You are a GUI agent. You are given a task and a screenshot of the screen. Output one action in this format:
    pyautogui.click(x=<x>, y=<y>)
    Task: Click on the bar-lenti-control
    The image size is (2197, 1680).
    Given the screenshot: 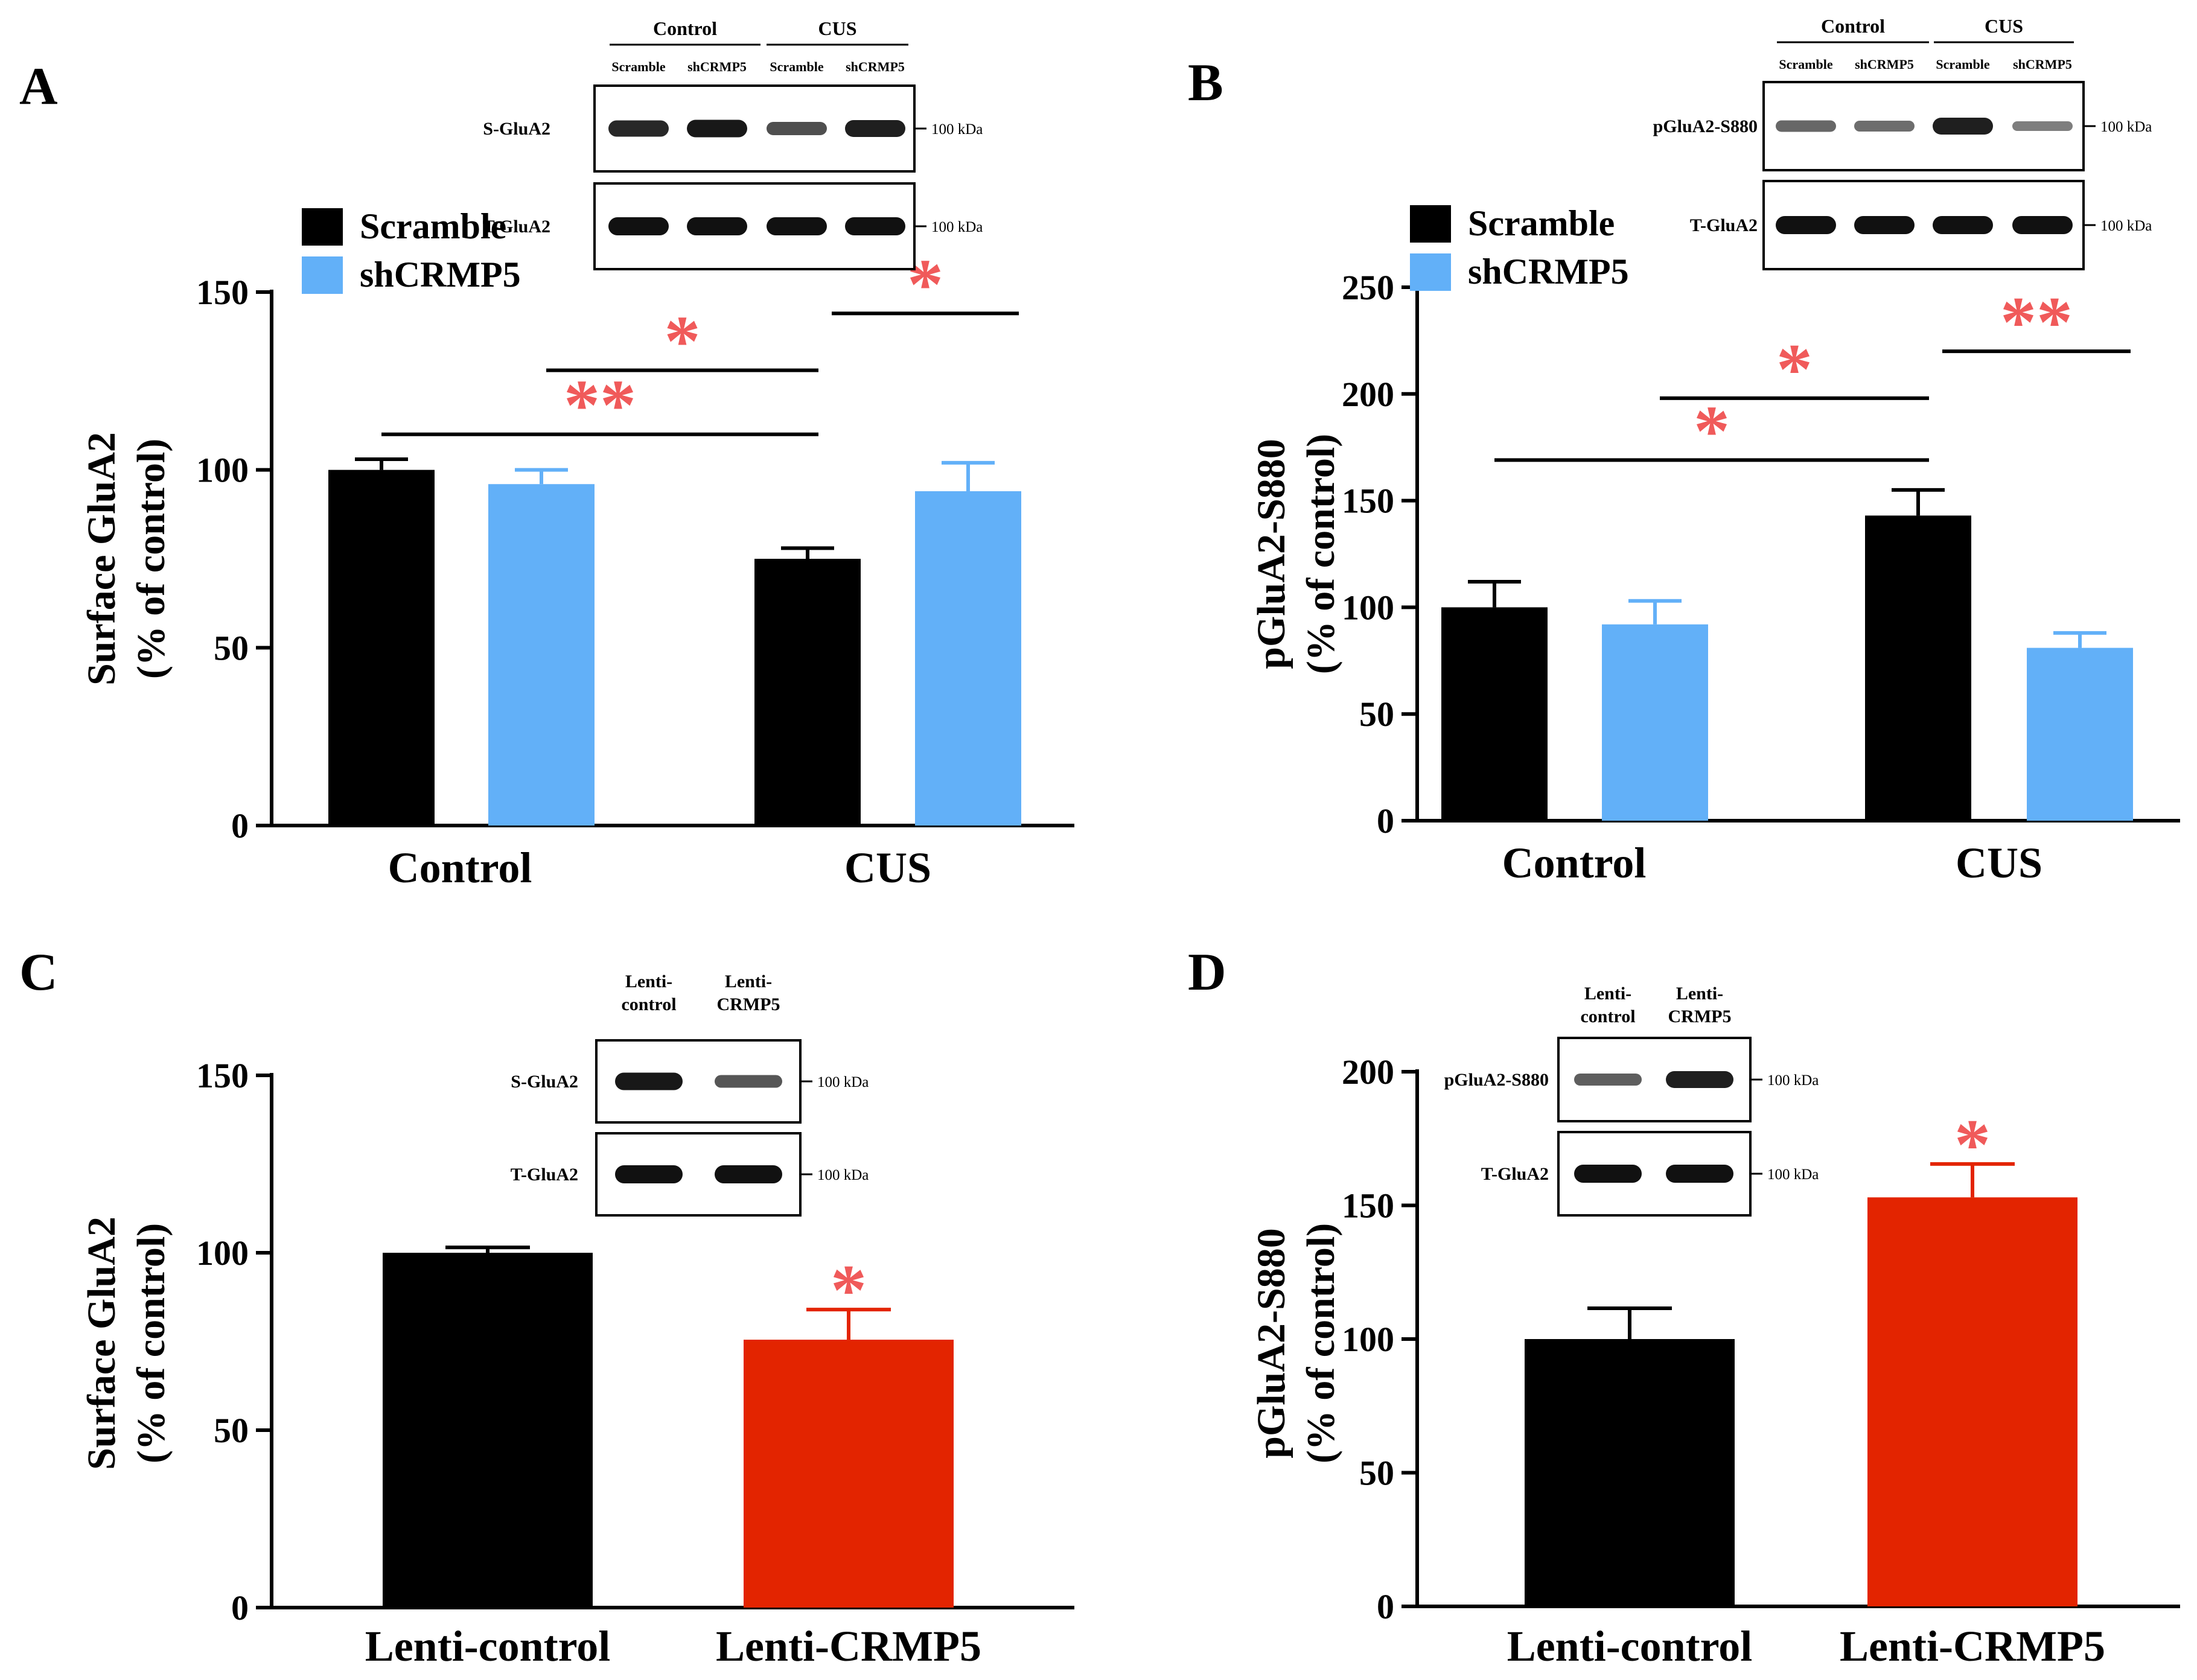 What is the action you would take?
    pyautogui.click(x=488, y=1431)
    